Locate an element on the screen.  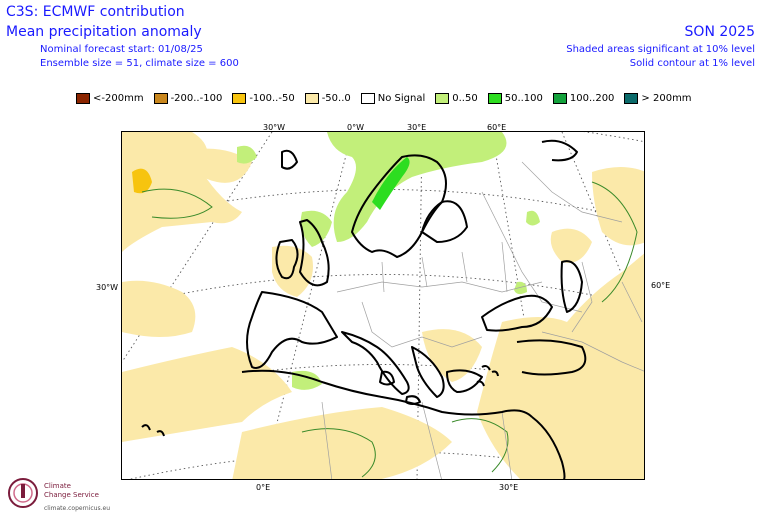
coast-iberia is located at coordinates (292, 330).